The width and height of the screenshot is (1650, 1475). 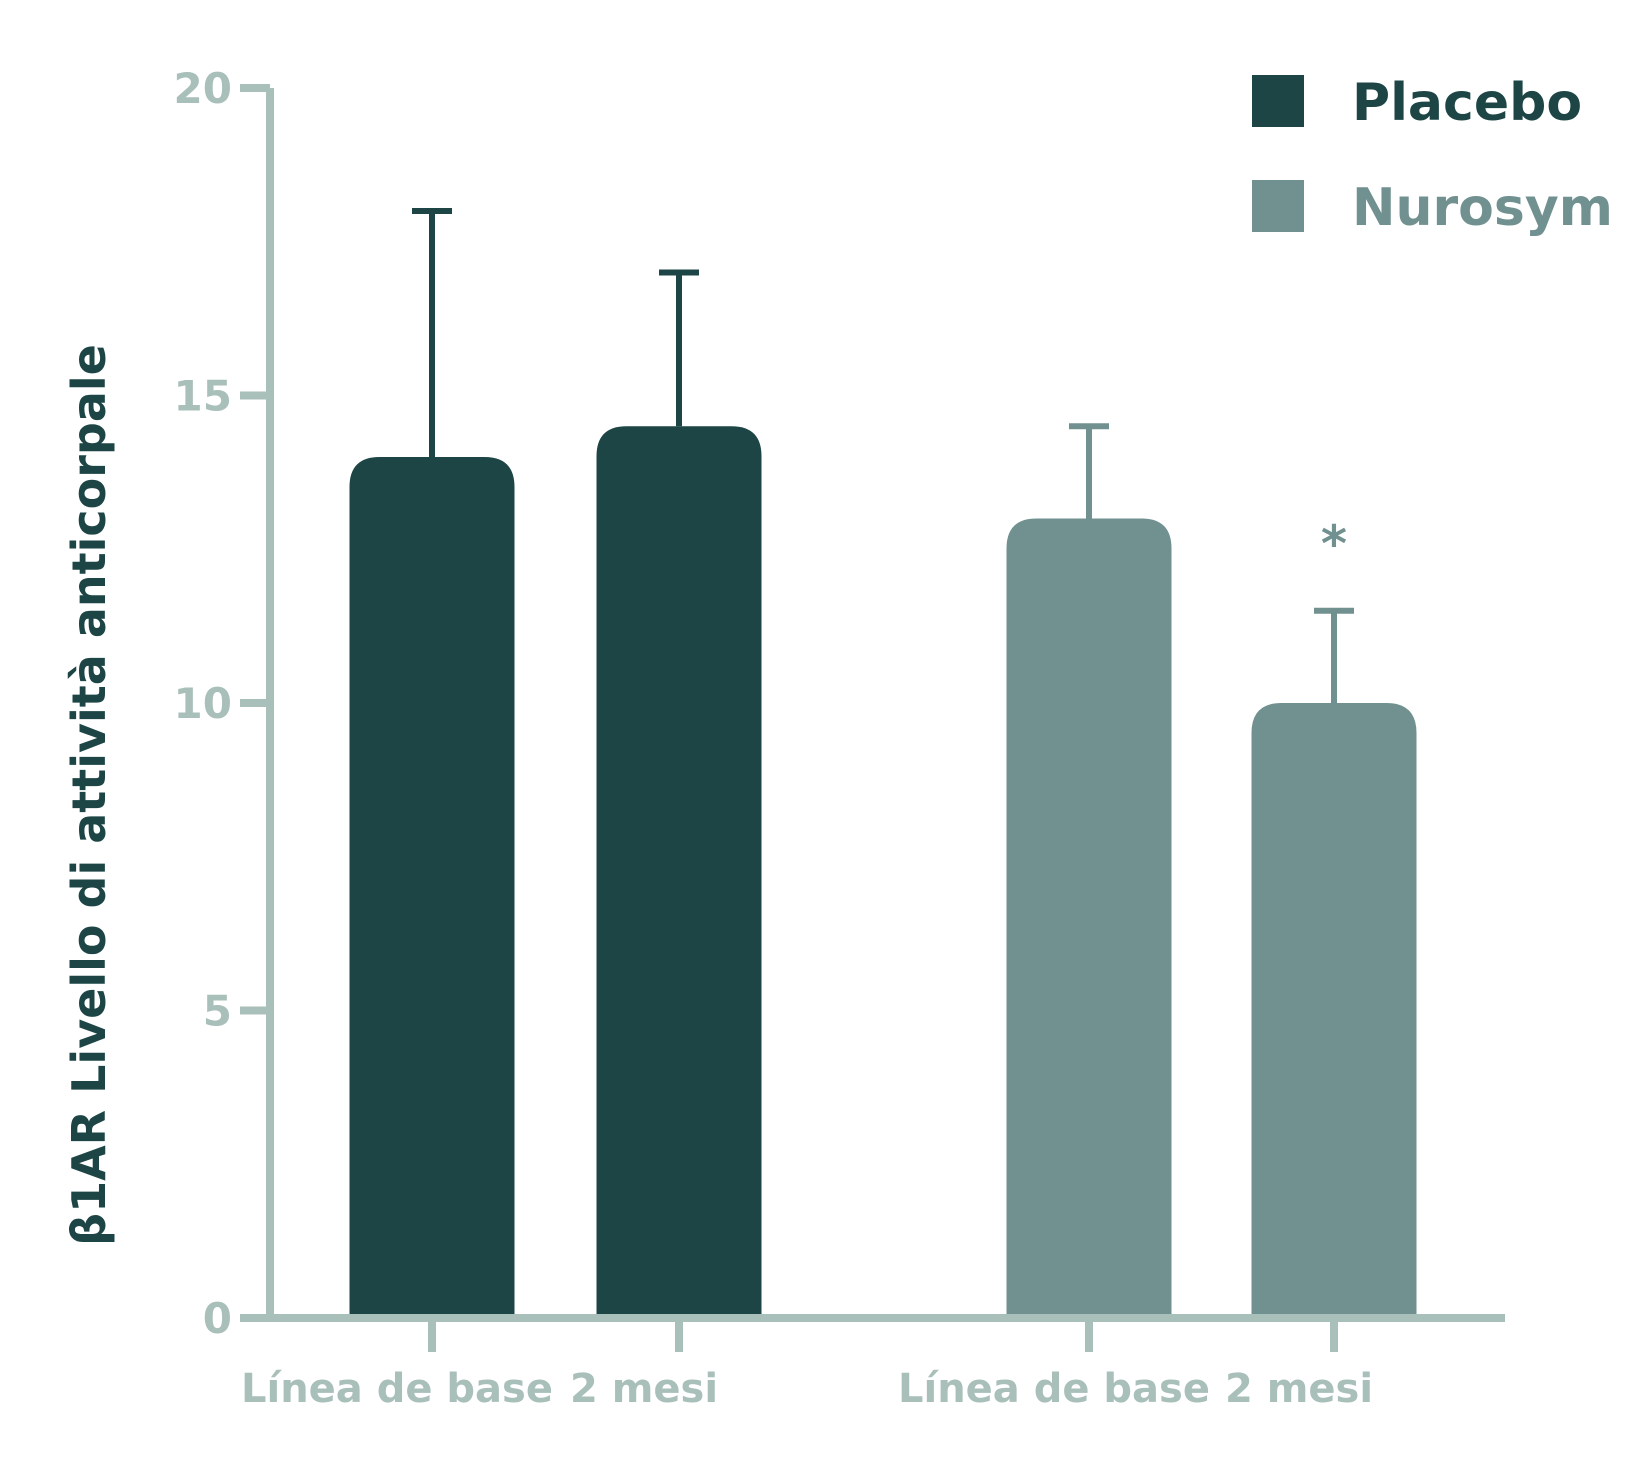 What do you see at coordinates (1482, 208) in the screenshot?
I see `legend-label: Nurosym` at bounding box center [1482, 208].